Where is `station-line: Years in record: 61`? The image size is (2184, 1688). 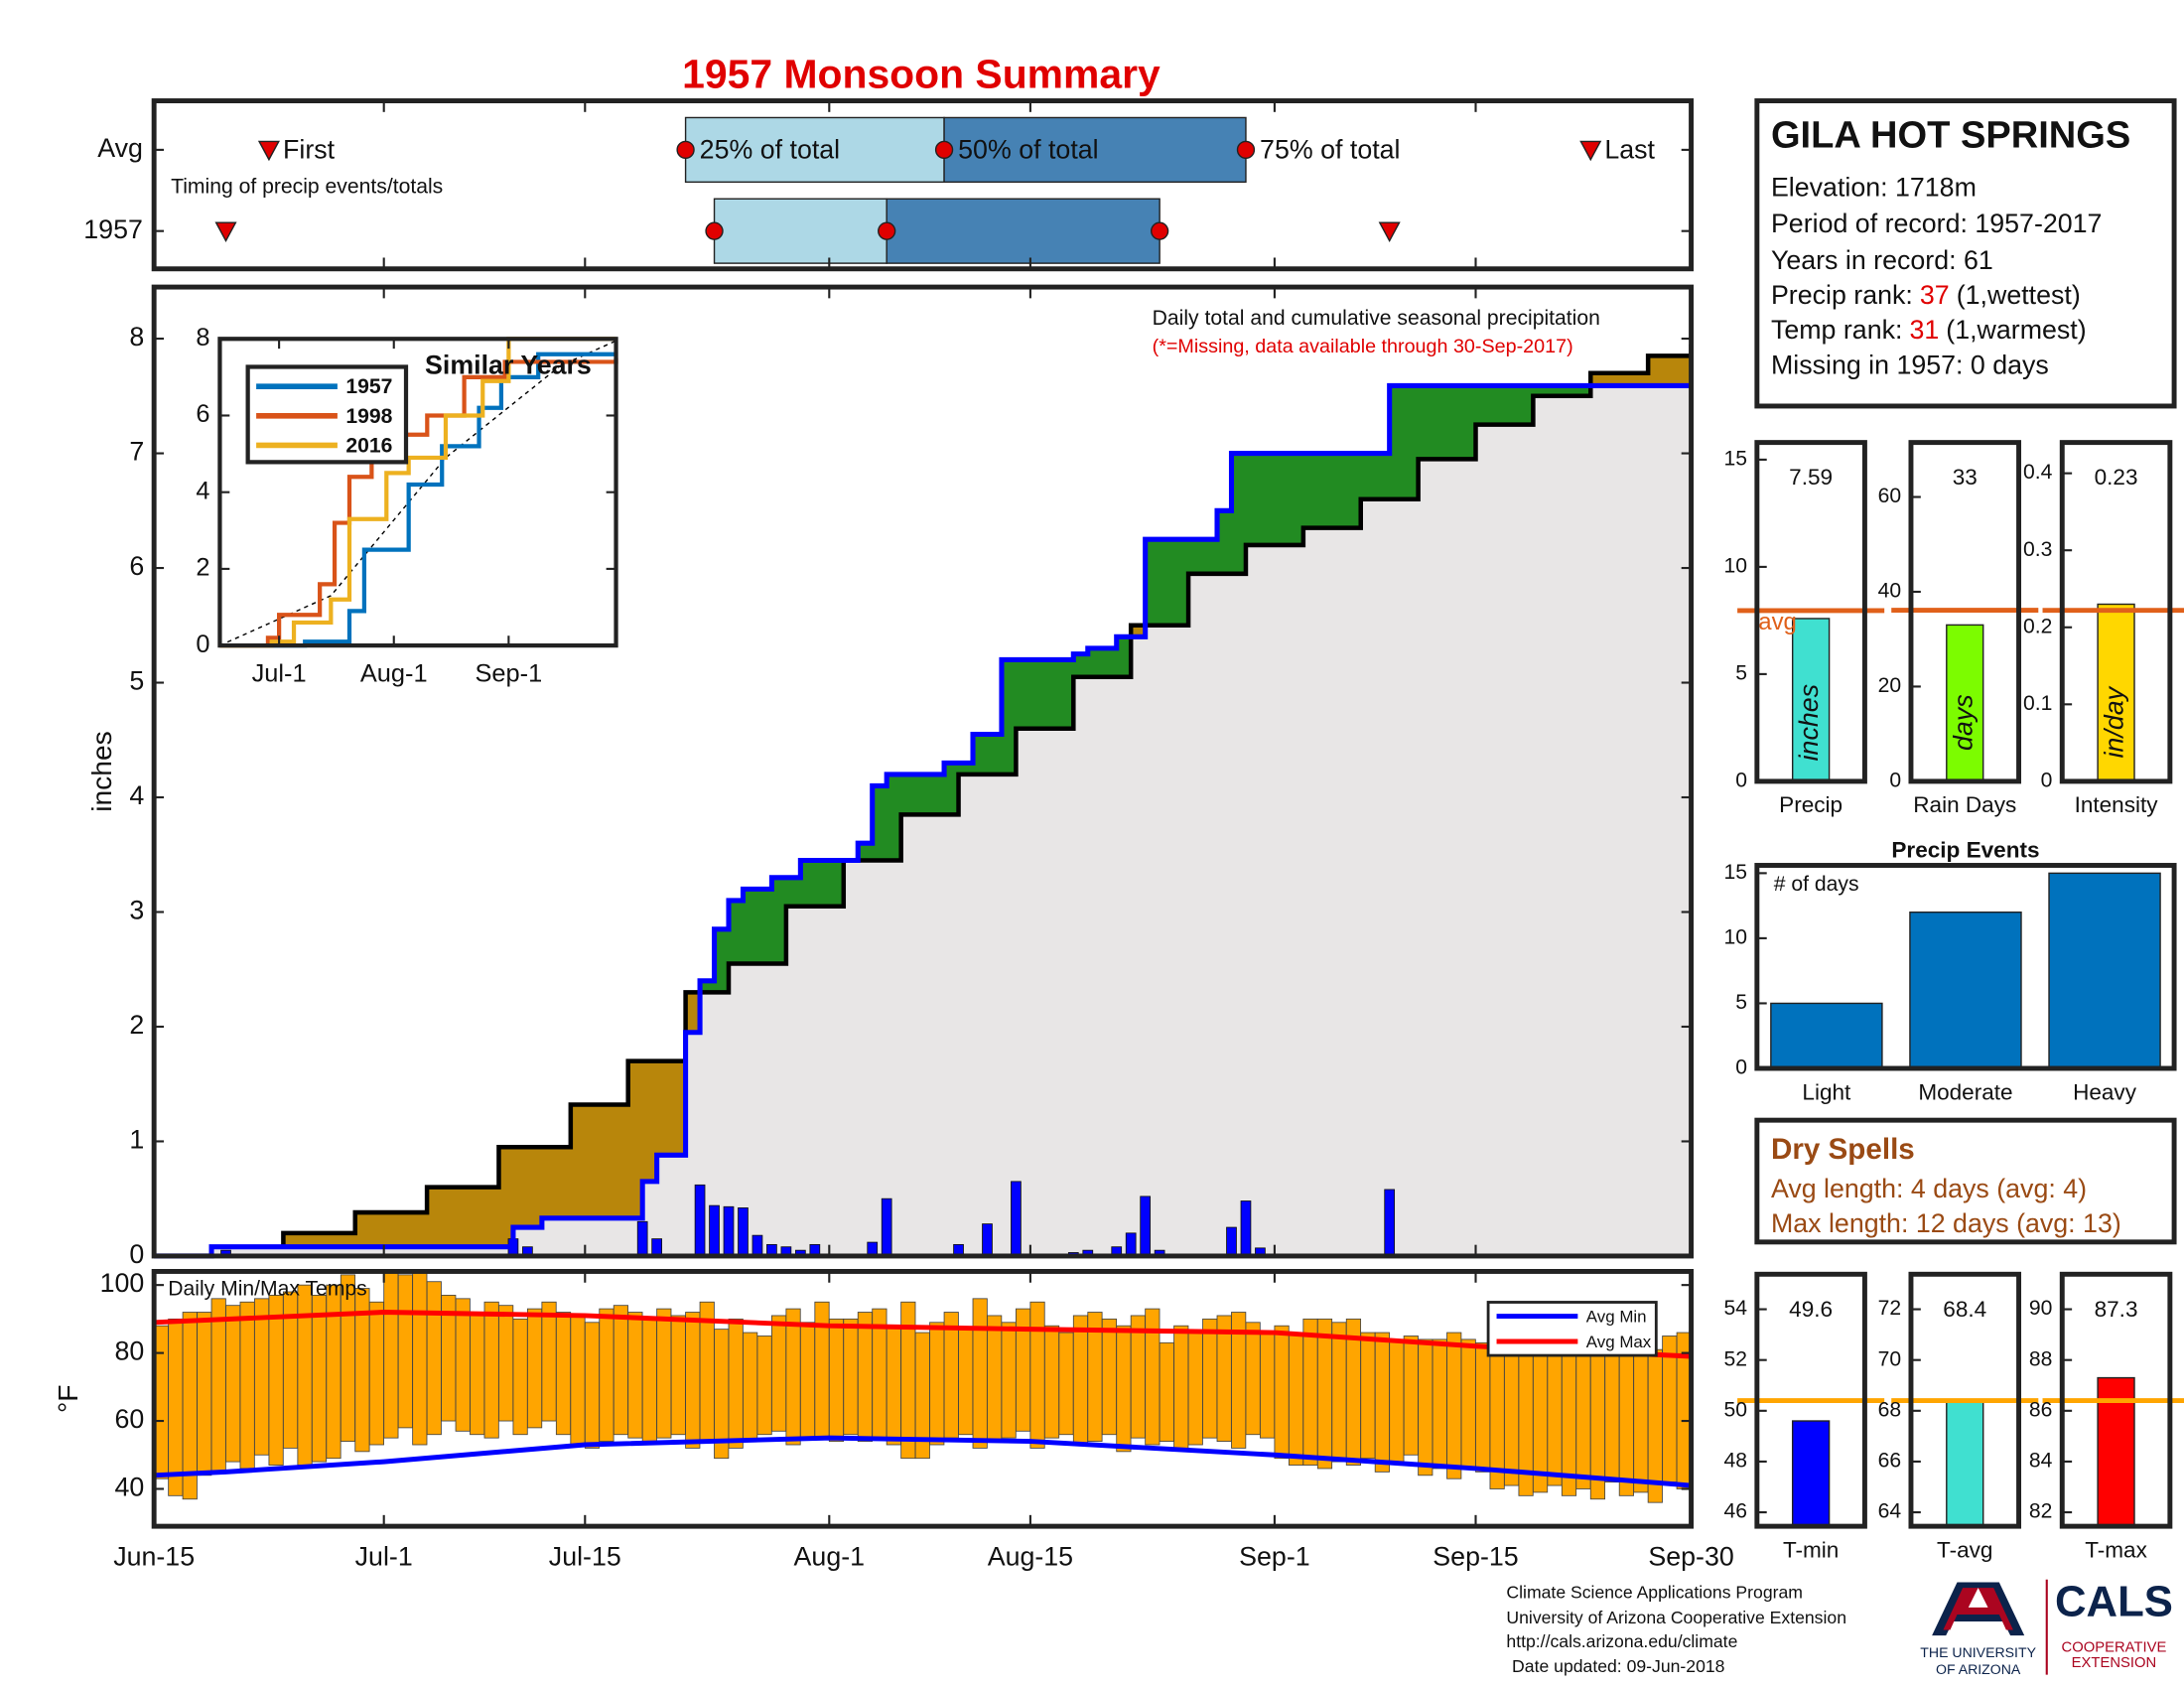
station-line: Years in record: 61 is located at coordinates (1882, 260).